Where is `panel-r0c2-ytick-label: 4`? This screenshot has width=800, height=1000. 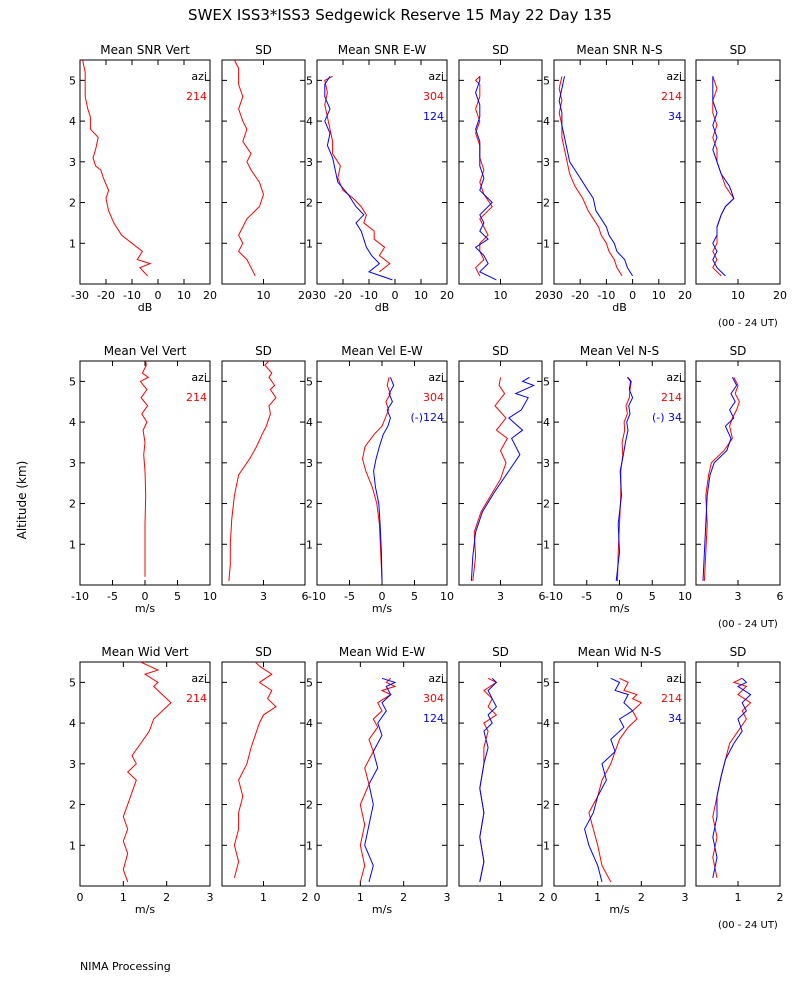 panel-r0c2-ytick-label: 4 is located at coordinates (309, 121).